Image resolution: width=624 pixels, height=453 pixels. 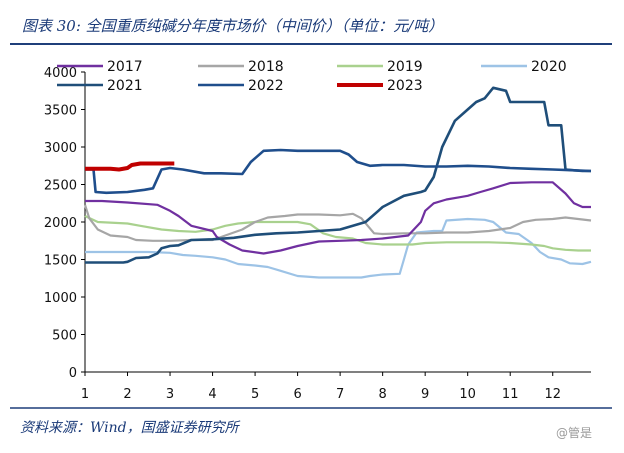 What do you see at coordinates (405, 86) in the screenshot?
I see `legend-label-2023: 2023` at bounding box center [405, 86].